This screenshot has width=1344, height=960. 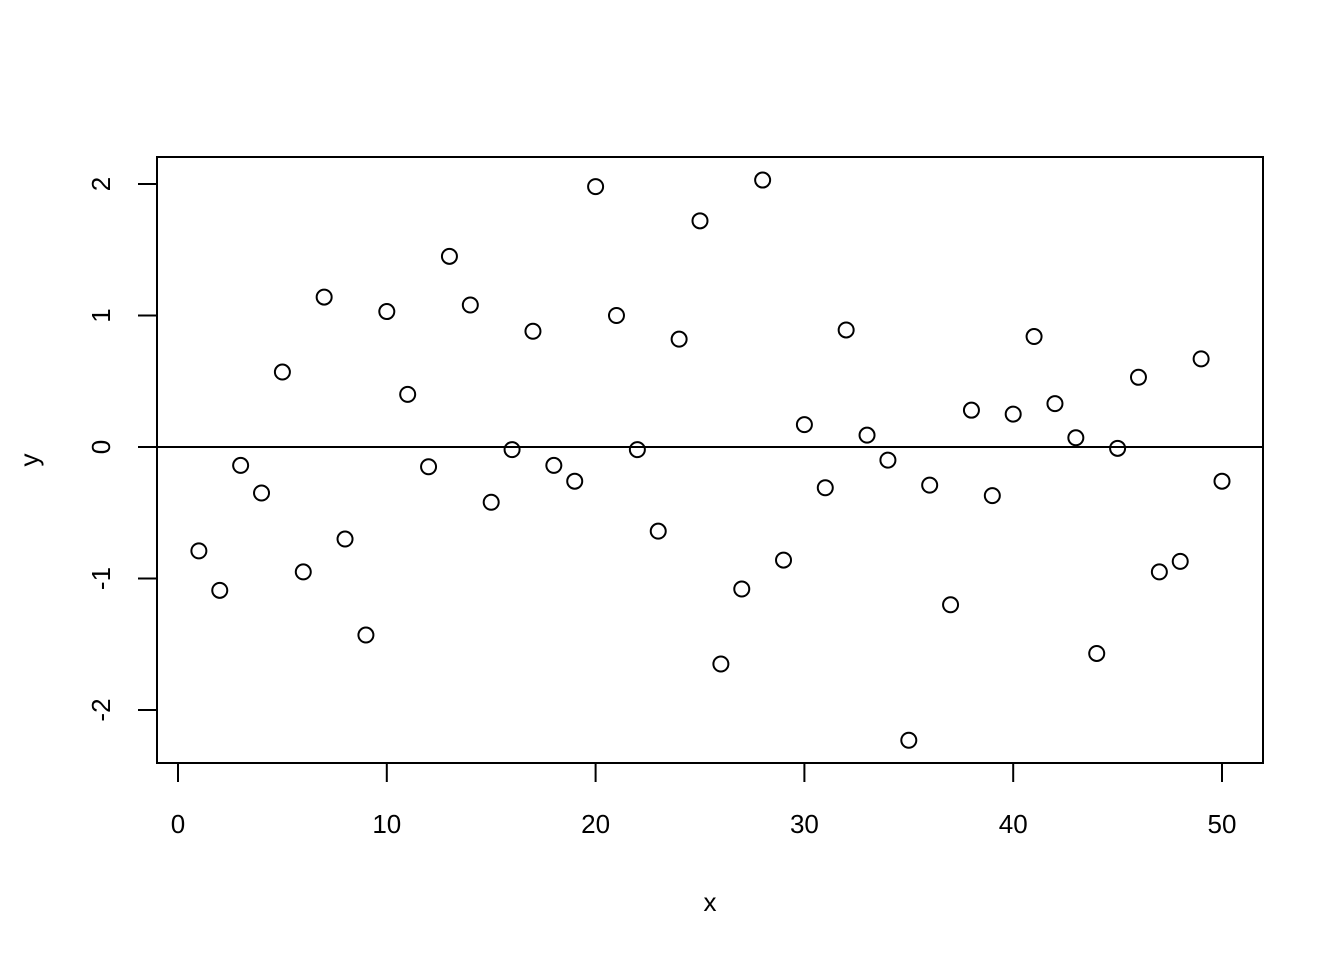 I want to click on x-tick-label: 30, so click(x=804, y=824).